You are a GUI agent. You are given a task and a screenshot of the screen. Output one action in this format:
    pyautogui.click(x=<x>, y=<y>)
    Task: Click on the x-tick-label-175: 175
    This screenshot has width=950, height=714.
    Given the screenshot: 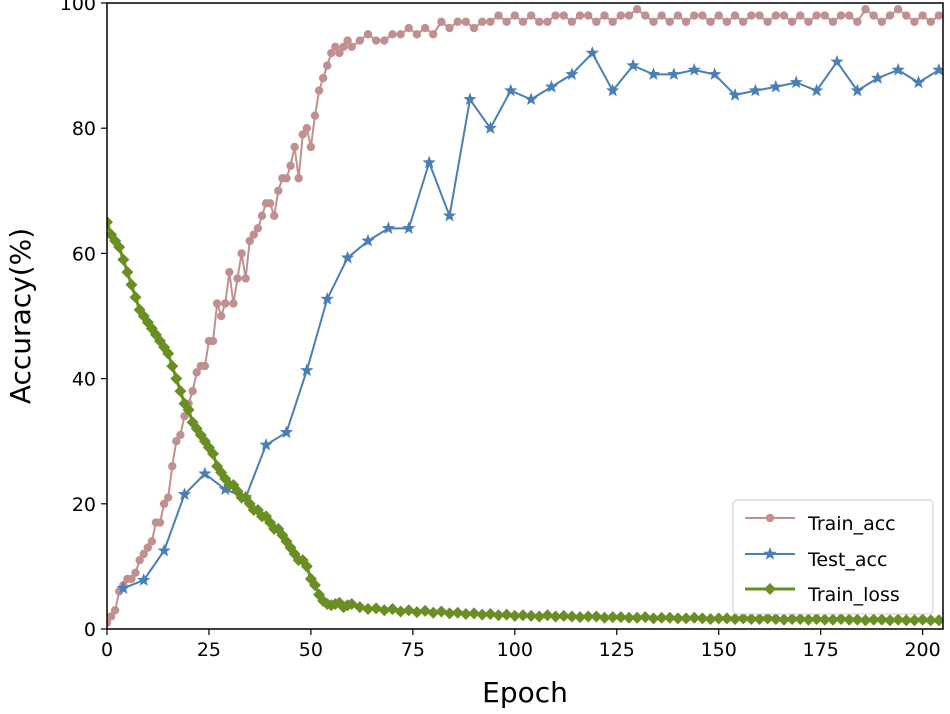 What is the action you would take?
    pyautogui.click(x=821, y=650)
    